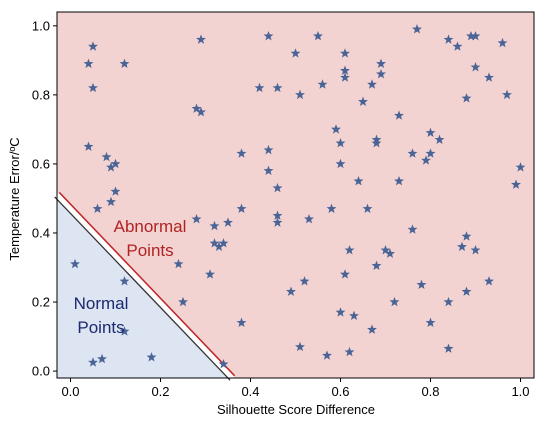 The height and width of the screenshot is (425, 550). Describe the element at coordinates (149, 250) in the screenshot. I see `abnormal-label-line2: Points` at that location.